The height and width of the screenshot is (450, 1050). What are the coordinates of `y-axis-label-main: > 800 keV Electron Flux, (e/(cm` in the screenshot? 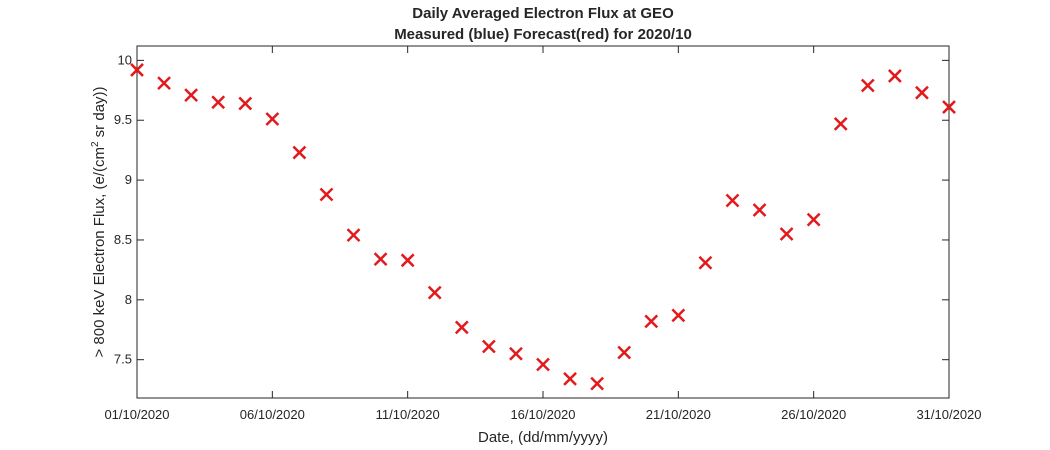 It's located at (99, 252).